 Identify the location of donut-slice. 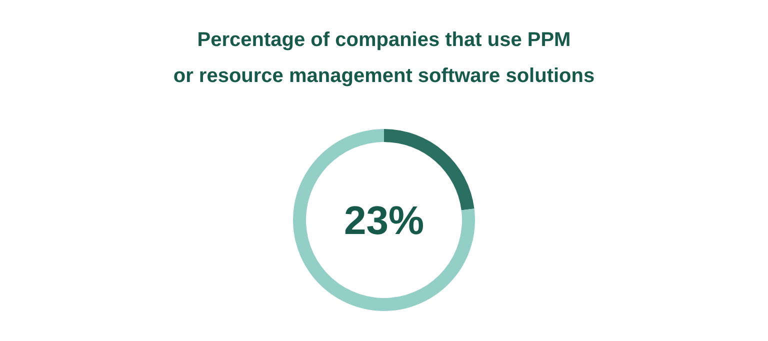
(384, 220).